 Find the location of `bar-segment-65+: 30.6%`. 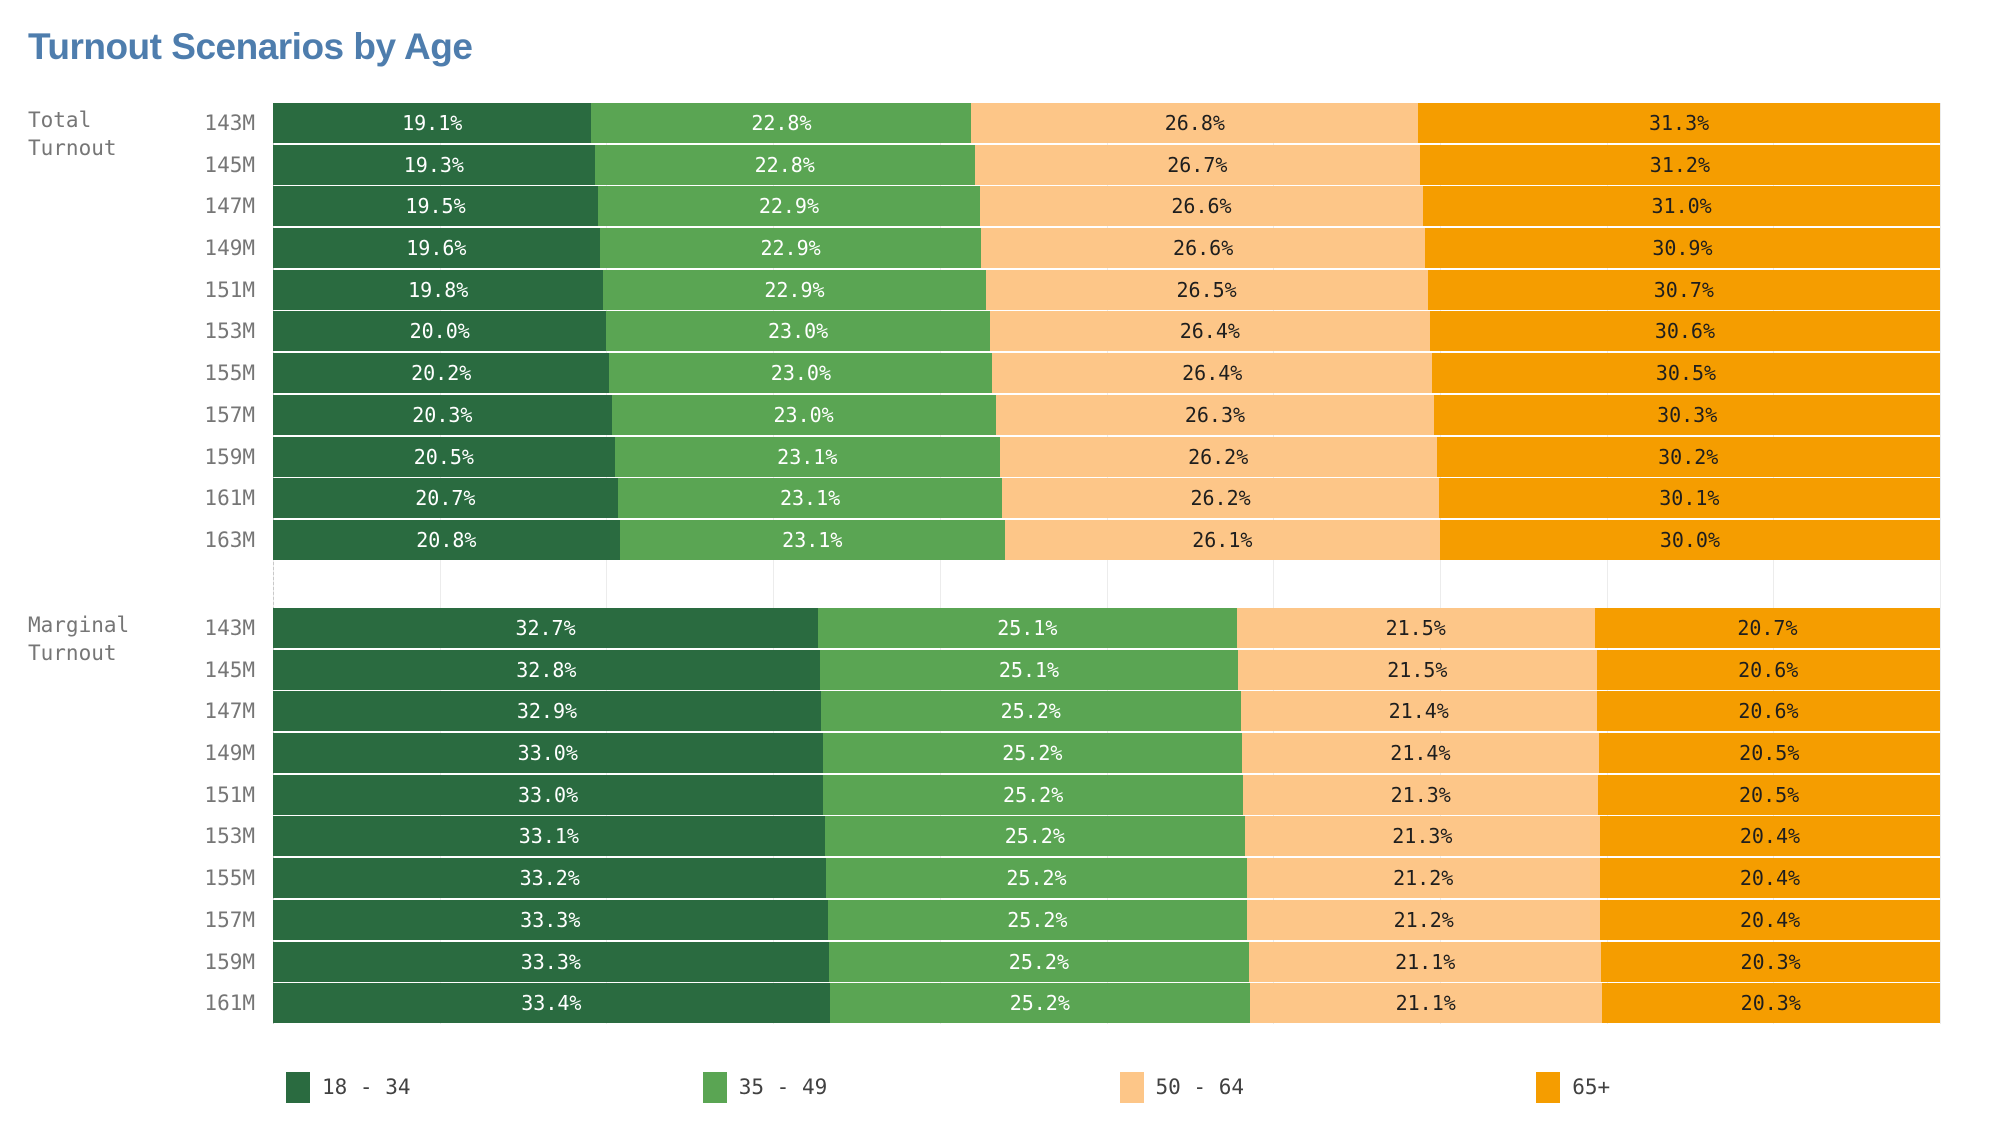

bar-segment-65+: 30.6% is located at coordinates (1684, 331).